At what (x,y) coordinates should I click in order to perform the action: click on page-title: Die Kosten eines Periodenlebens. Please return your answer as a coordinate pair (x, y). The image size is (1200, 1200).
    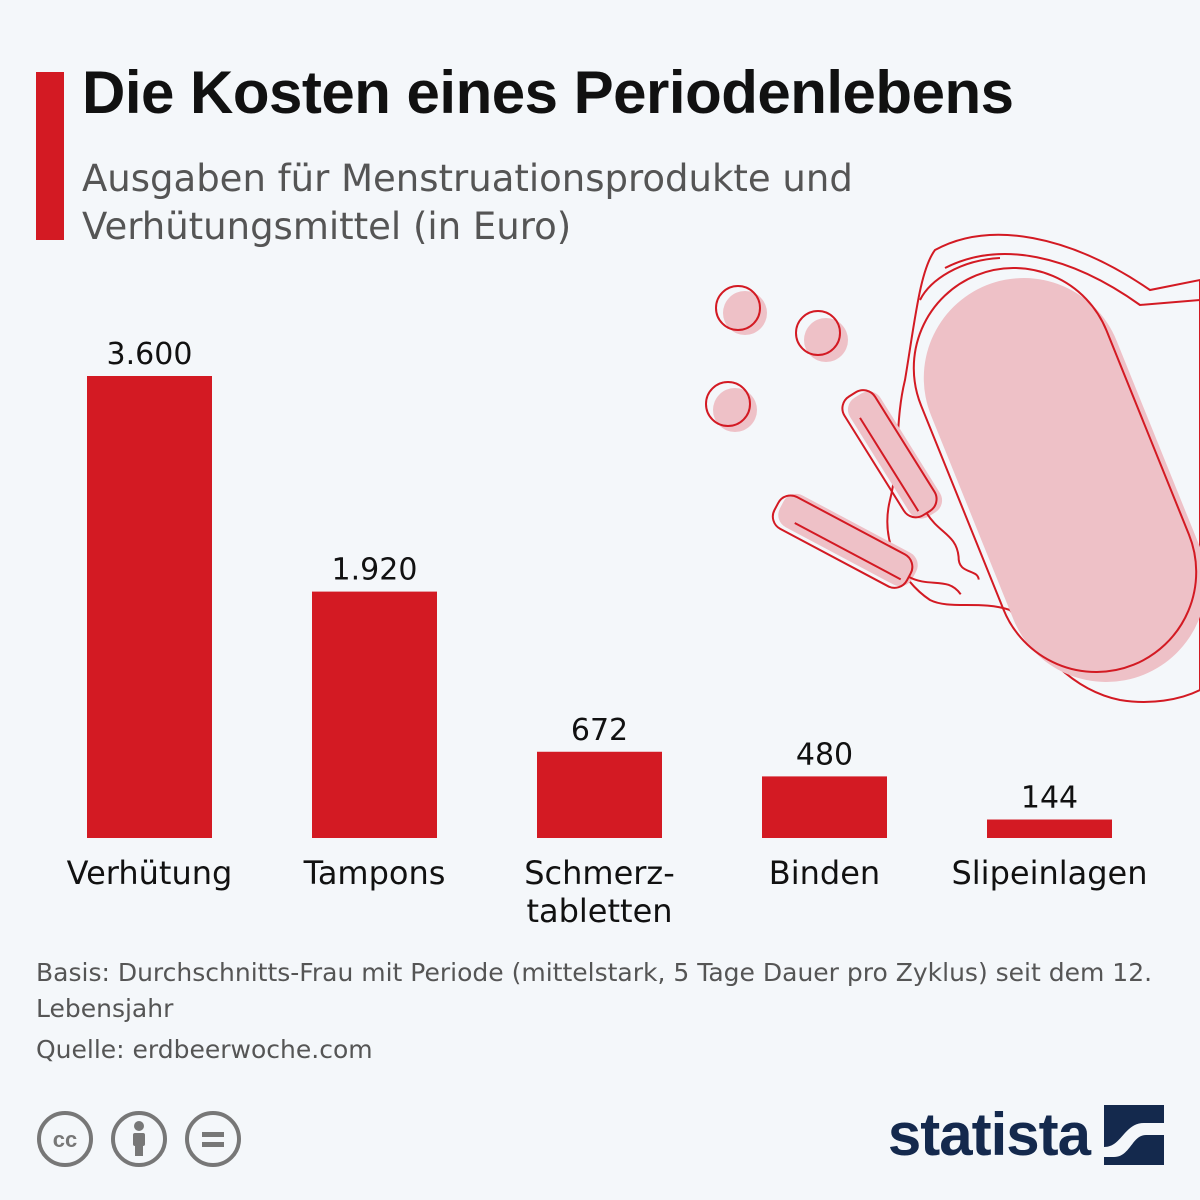
    Looking at the image, I should click on (548, 92).